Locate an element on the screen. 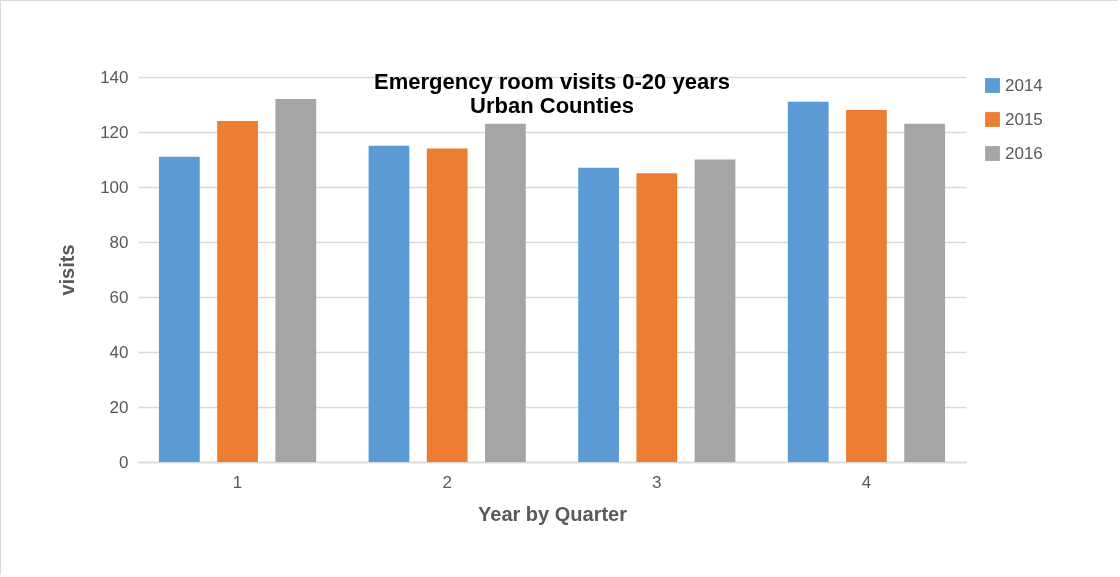 The width and height of the screenshot is (1120, 577). x-axis-title: Year by Quarter is located at coordinates (553, 513).